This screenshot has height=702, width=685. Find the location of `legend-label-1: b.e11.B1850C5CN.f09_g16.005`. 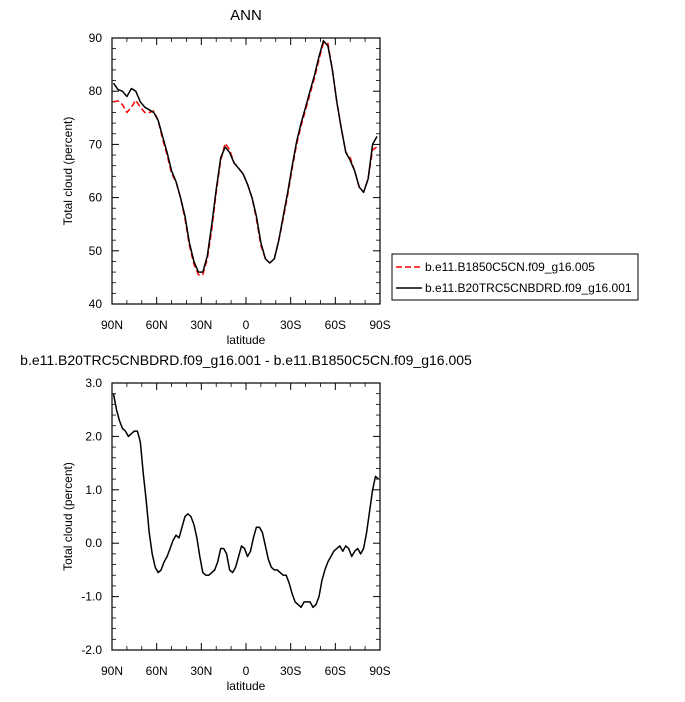

legend-label-1: b.e11.B1850C5CN.f09_g16.005 is located at coordinates (510, 267).